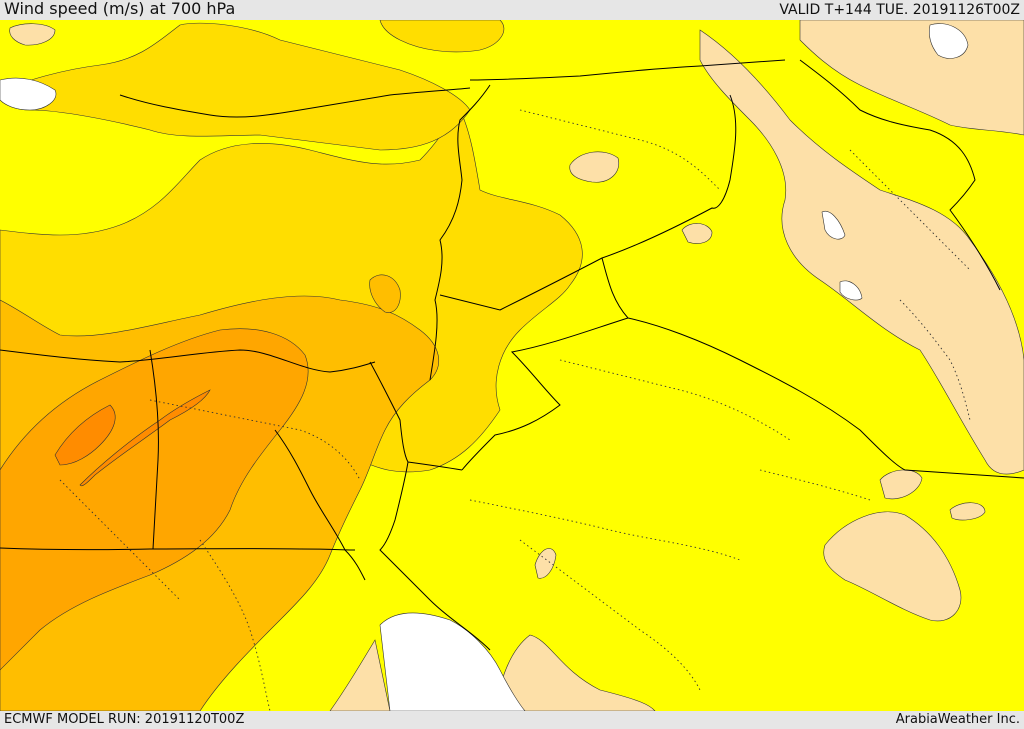 This screenshot has width=1024, height=729. What do you see at coordinates (901, 484) in the screenshot?
I see `east-low-wind-patch` at bounding box center [901, 484].